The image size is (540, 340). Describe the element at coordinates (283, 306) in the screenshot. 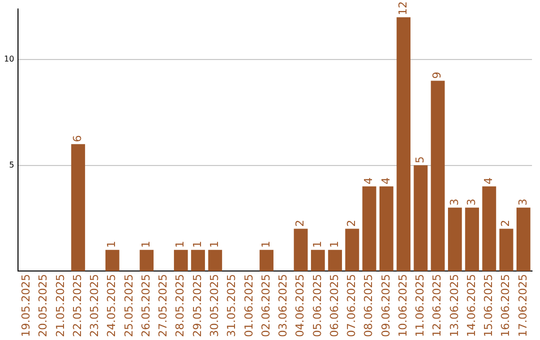

I see `x-tick-label: 03.06.2025` at that location.